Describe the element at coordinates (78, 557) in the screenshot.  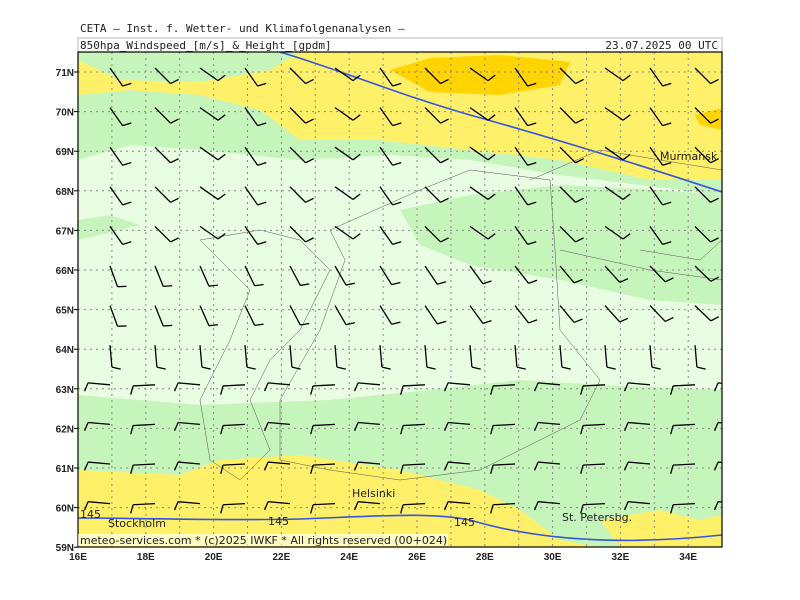
I see `lon-label: 16E` at that location.